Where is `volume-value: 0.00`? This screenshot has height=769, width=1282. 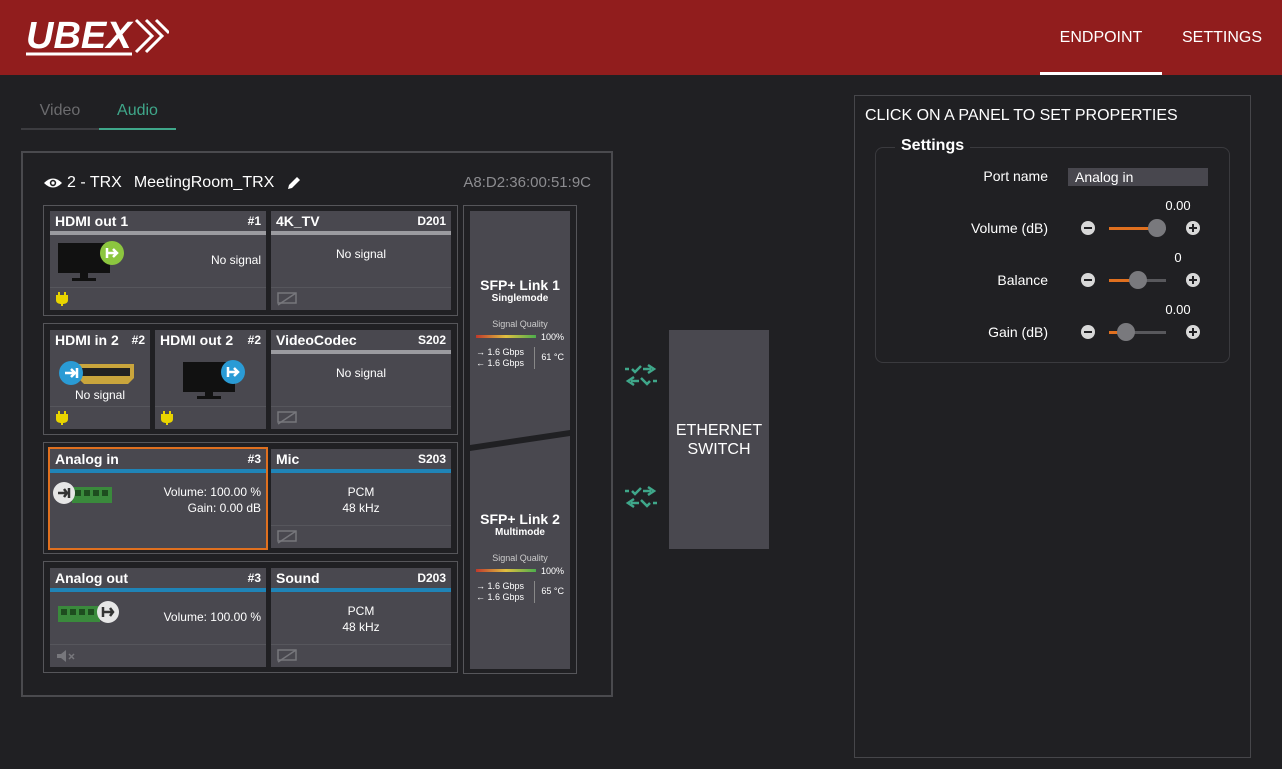 volume-value: 0.00 is located at coordinates (1178, 205).